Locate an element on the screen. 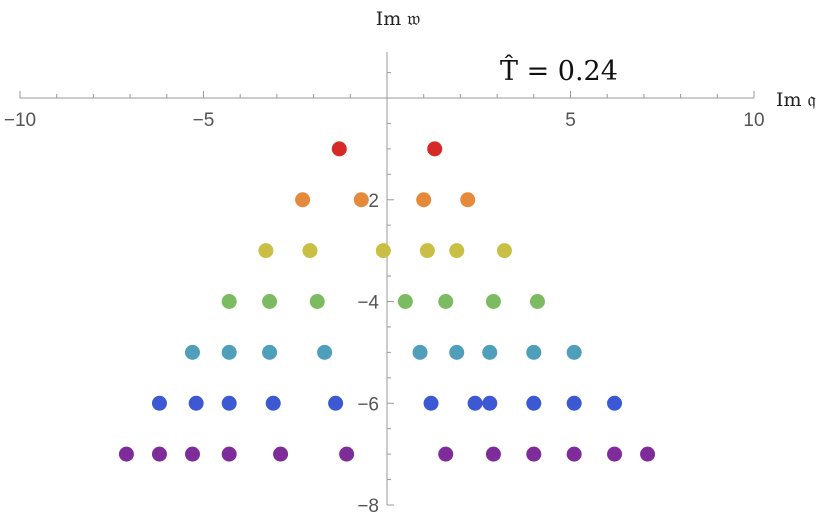 The width and height of the screenshot is (830, 521). y-tick-label: −8 is located at coordinates (368, 506).